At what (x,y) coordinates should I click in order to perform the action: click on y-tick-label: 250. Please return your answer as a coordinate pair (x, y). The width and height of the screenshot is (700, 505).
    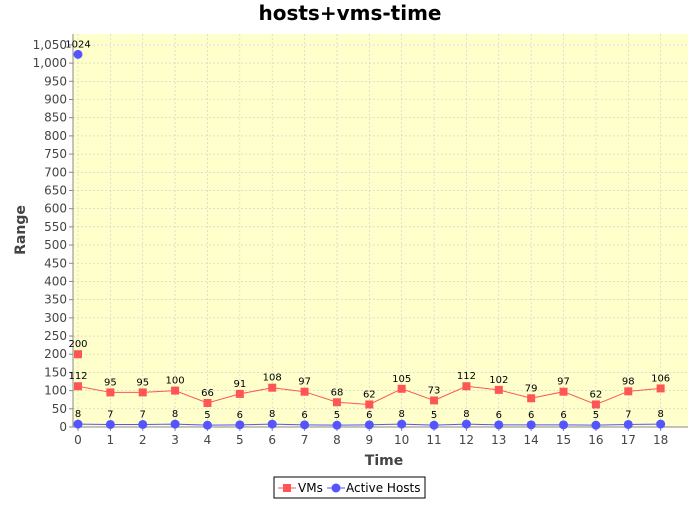
    Looking at the image, I should click on (55, 336).